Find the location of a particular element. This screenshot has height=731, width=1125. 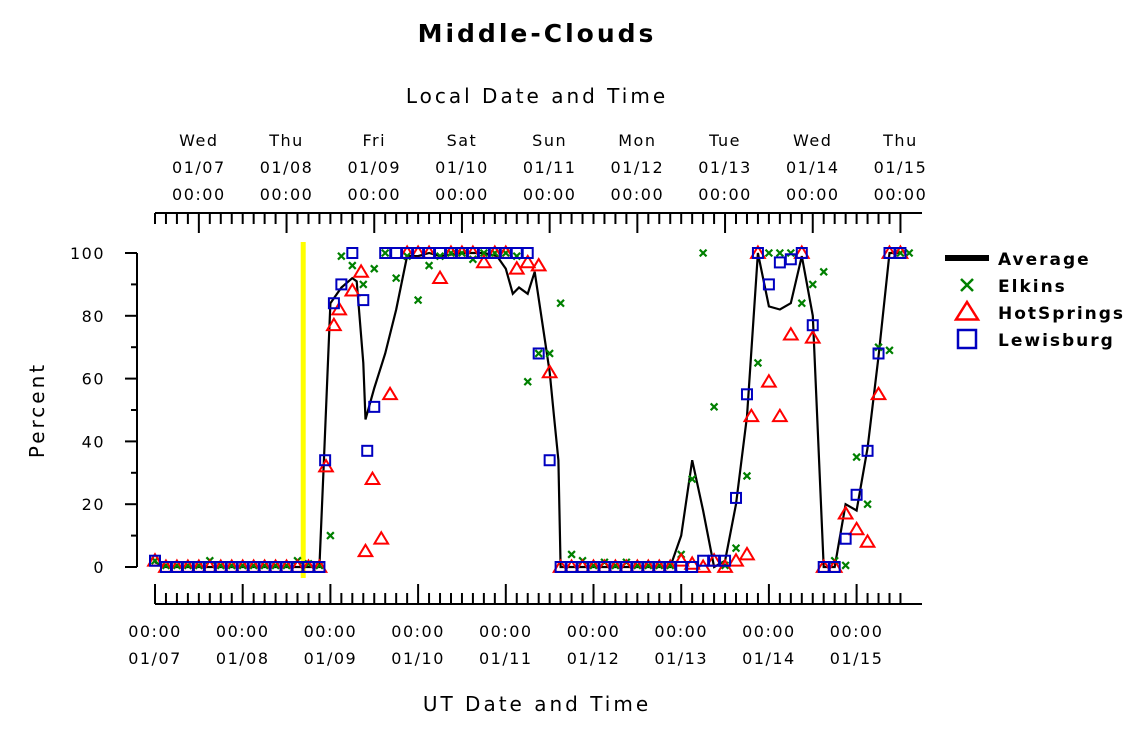

y-tick-label: 20 is located at coordinates (93, 504).